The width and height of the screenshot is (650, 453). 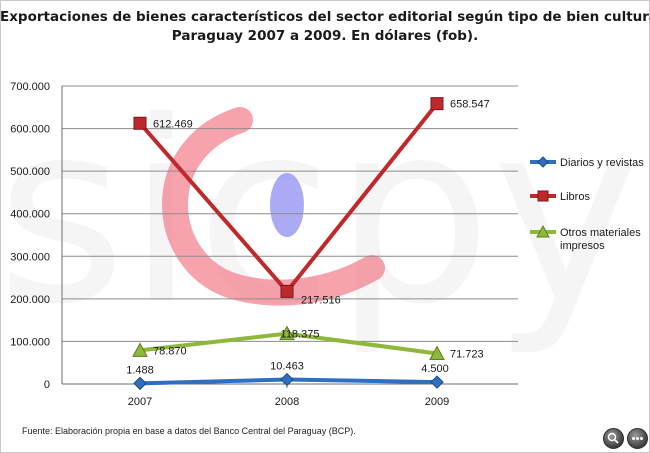 What do you see at coordinates (30, 257) in the screenshot?
I see `y-tick-label: 300.000` at bounding box center [30, 257].